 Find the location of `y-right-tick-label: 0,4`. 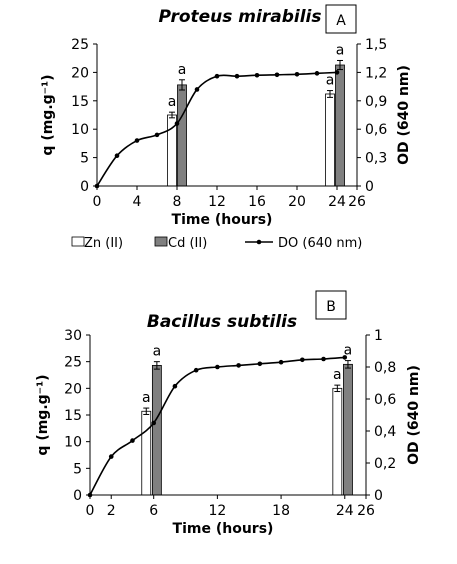

y-right-tick-label: 0,4 is located at coordinates (385, 432).